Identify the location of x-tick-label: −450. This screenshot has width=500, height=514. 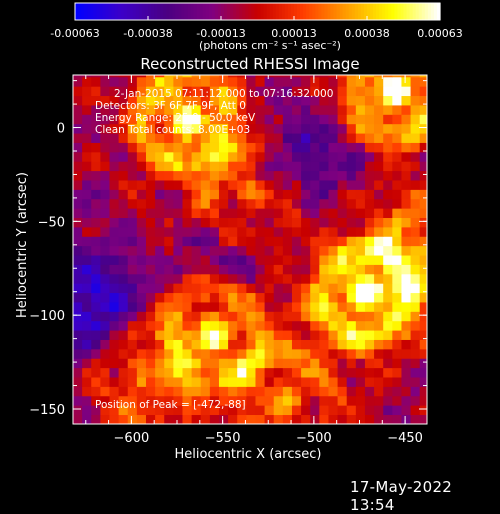
(405, 438).